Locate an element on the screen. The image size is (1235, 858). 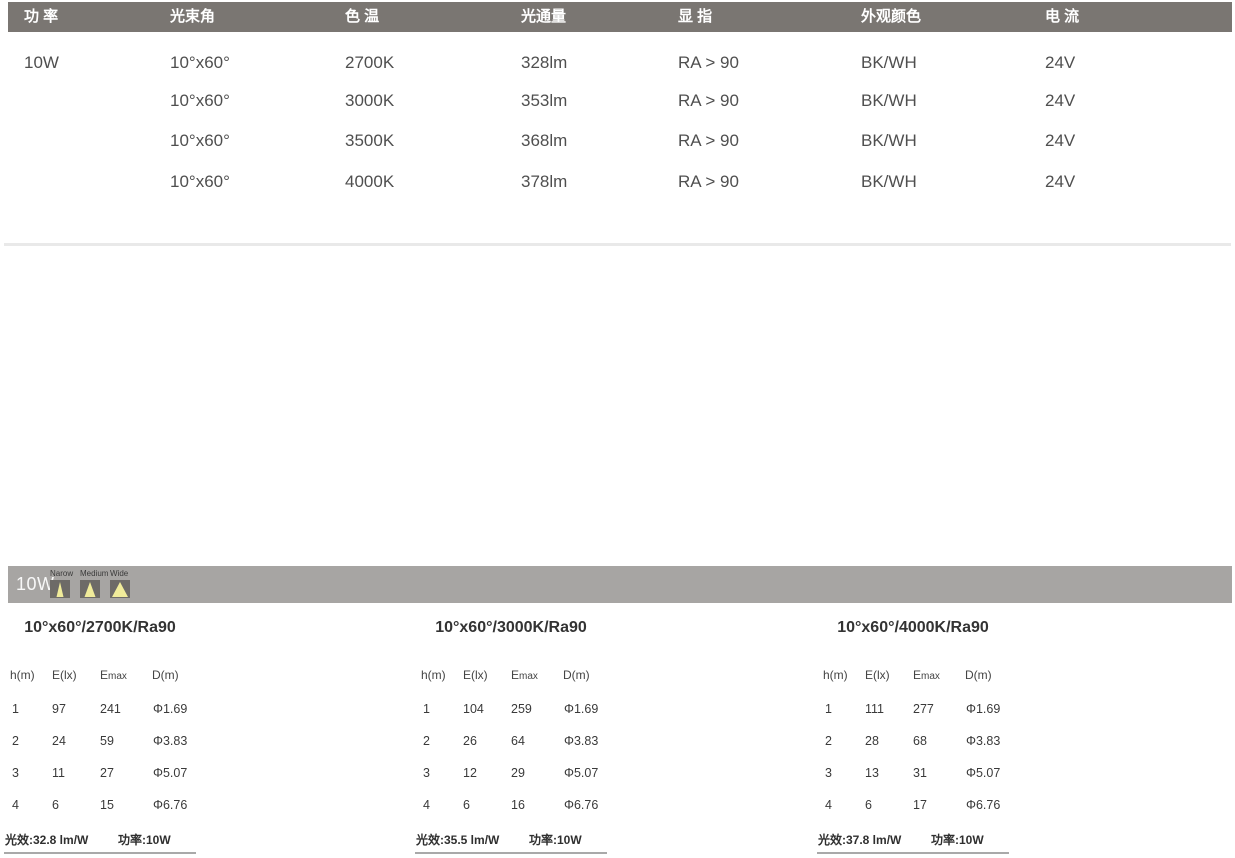
cell-emax: 241 is located at coordinates (110, 709).